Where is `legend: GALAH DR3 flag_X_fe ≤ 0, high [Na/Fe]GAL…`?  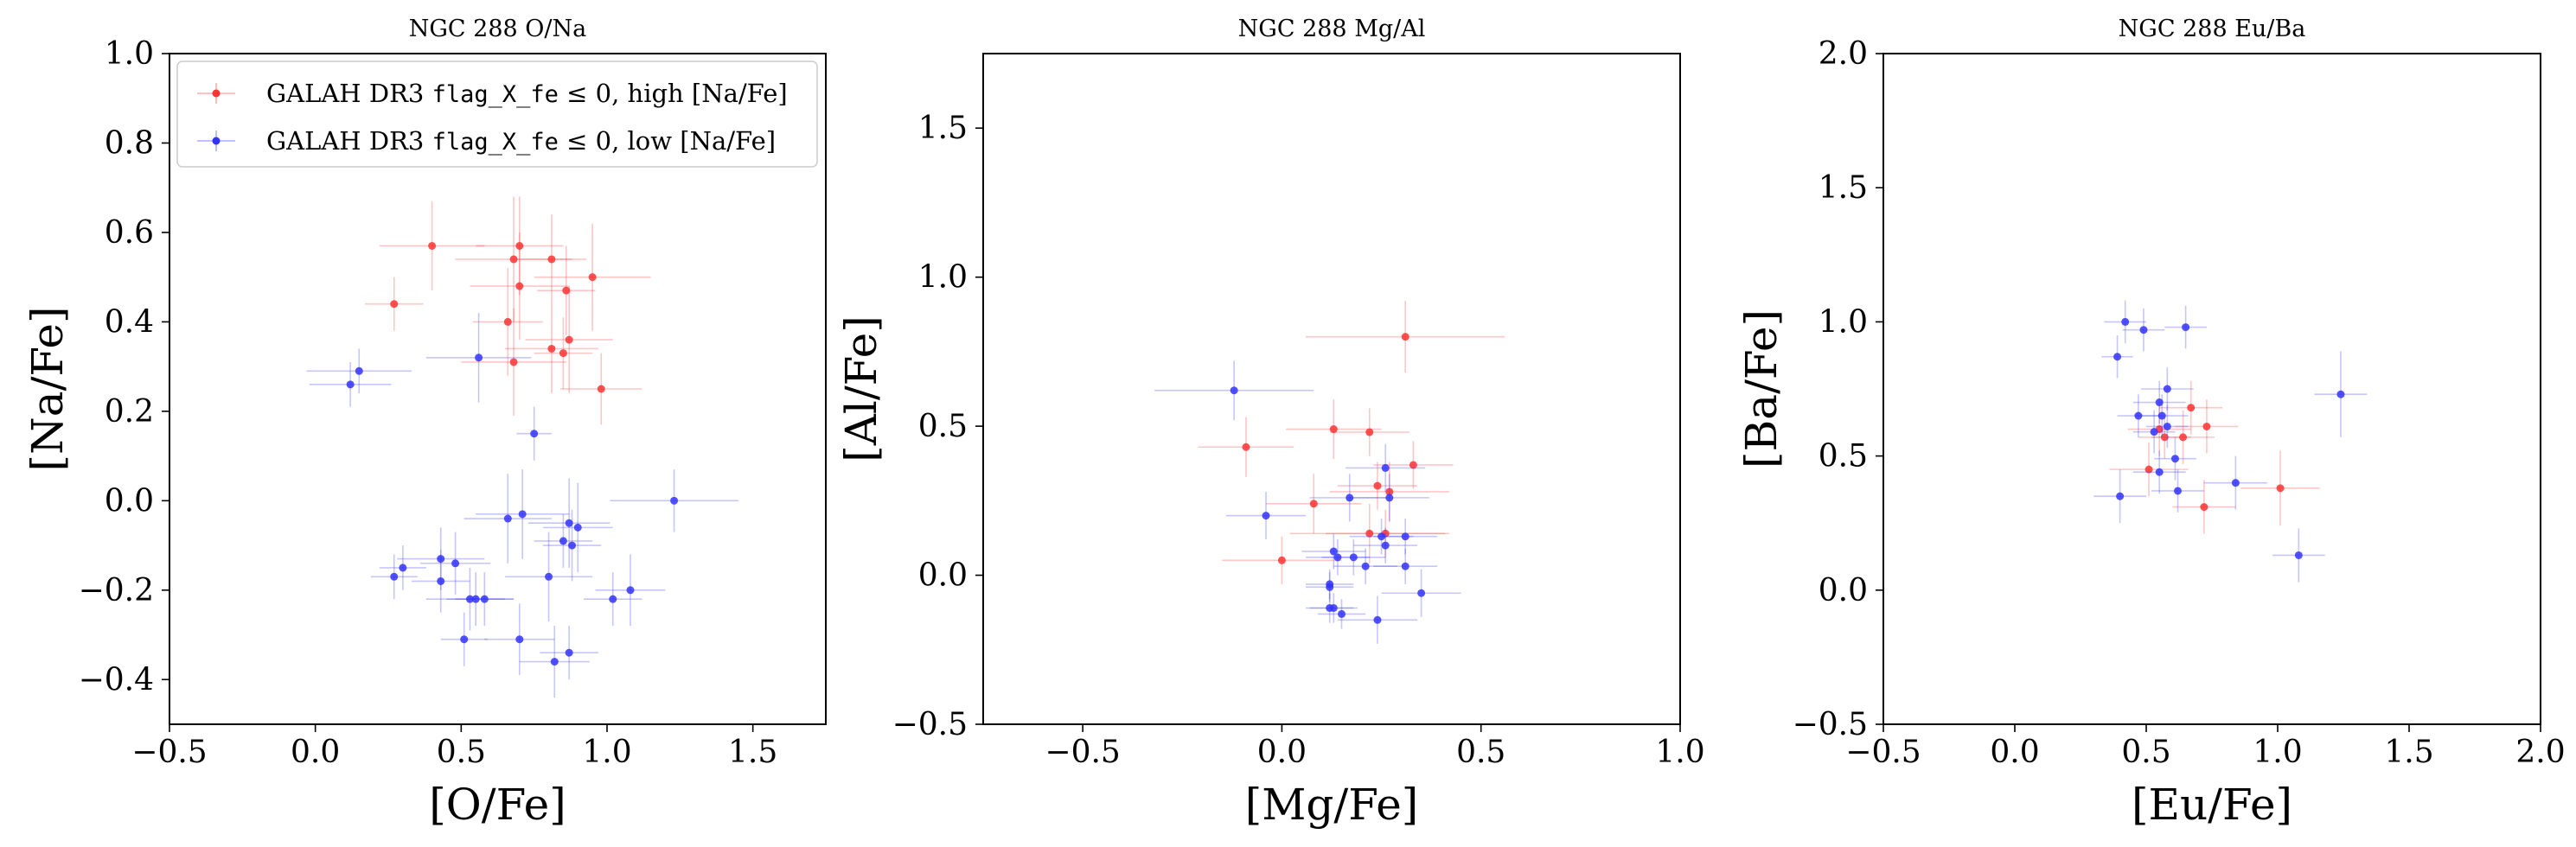
legend: GALAH DR3 flag_X_fe ≤ 0, high [Na/Fe]GAL… is located at coordinates (497, 114).